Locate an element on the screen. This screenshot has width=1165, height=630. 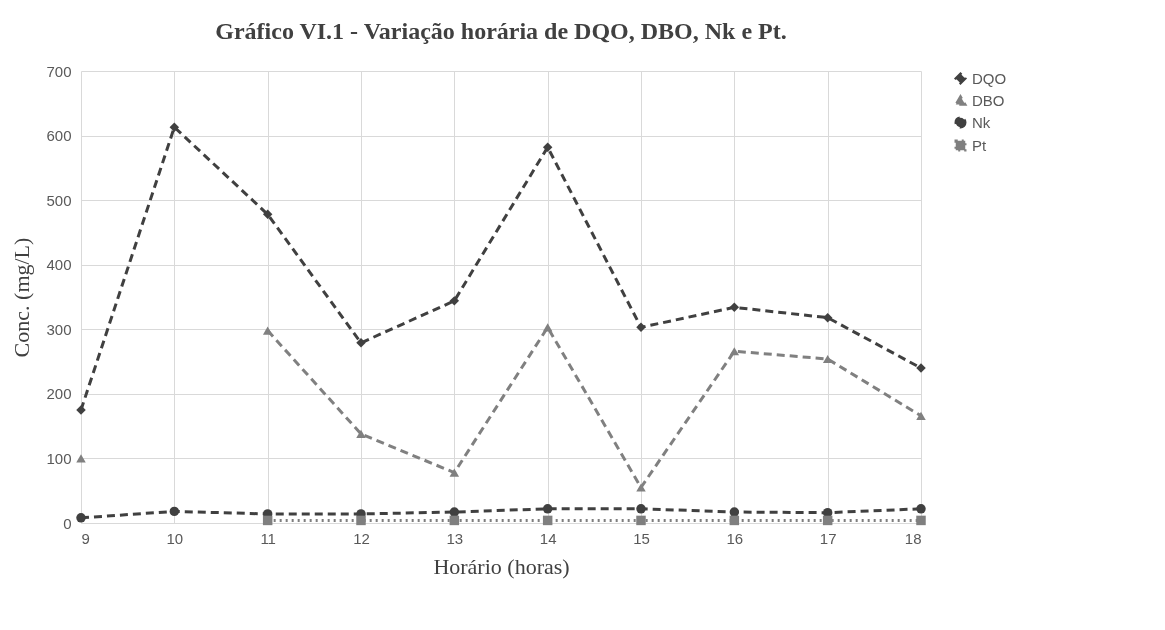
y-tick-label: 500 is located at coordinates (59, 200).